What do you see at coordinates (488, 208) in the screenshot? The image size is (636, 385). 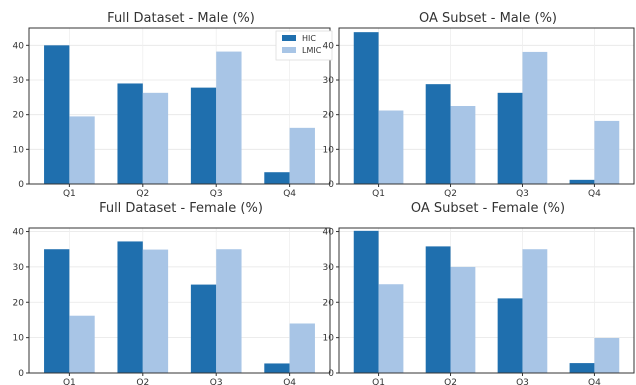 I see `panel-title: OA Subset - Female (%)` at bounding box center [488, 208].